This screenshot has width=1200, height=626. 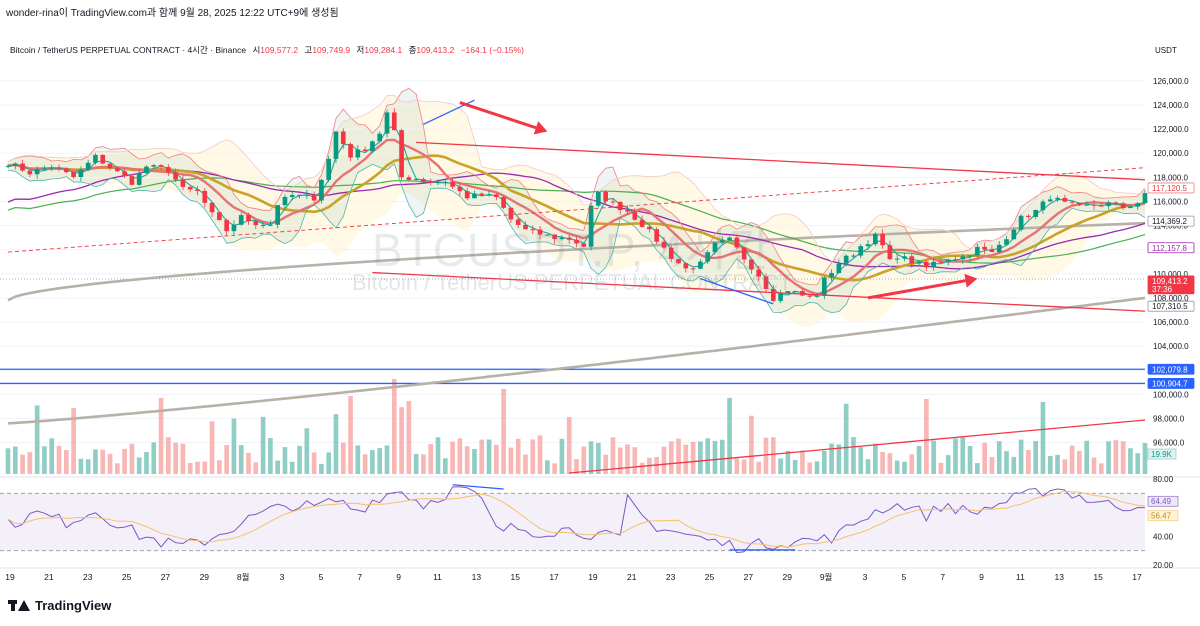 I want to click on volume-badge, so click(x=1162, y=454).